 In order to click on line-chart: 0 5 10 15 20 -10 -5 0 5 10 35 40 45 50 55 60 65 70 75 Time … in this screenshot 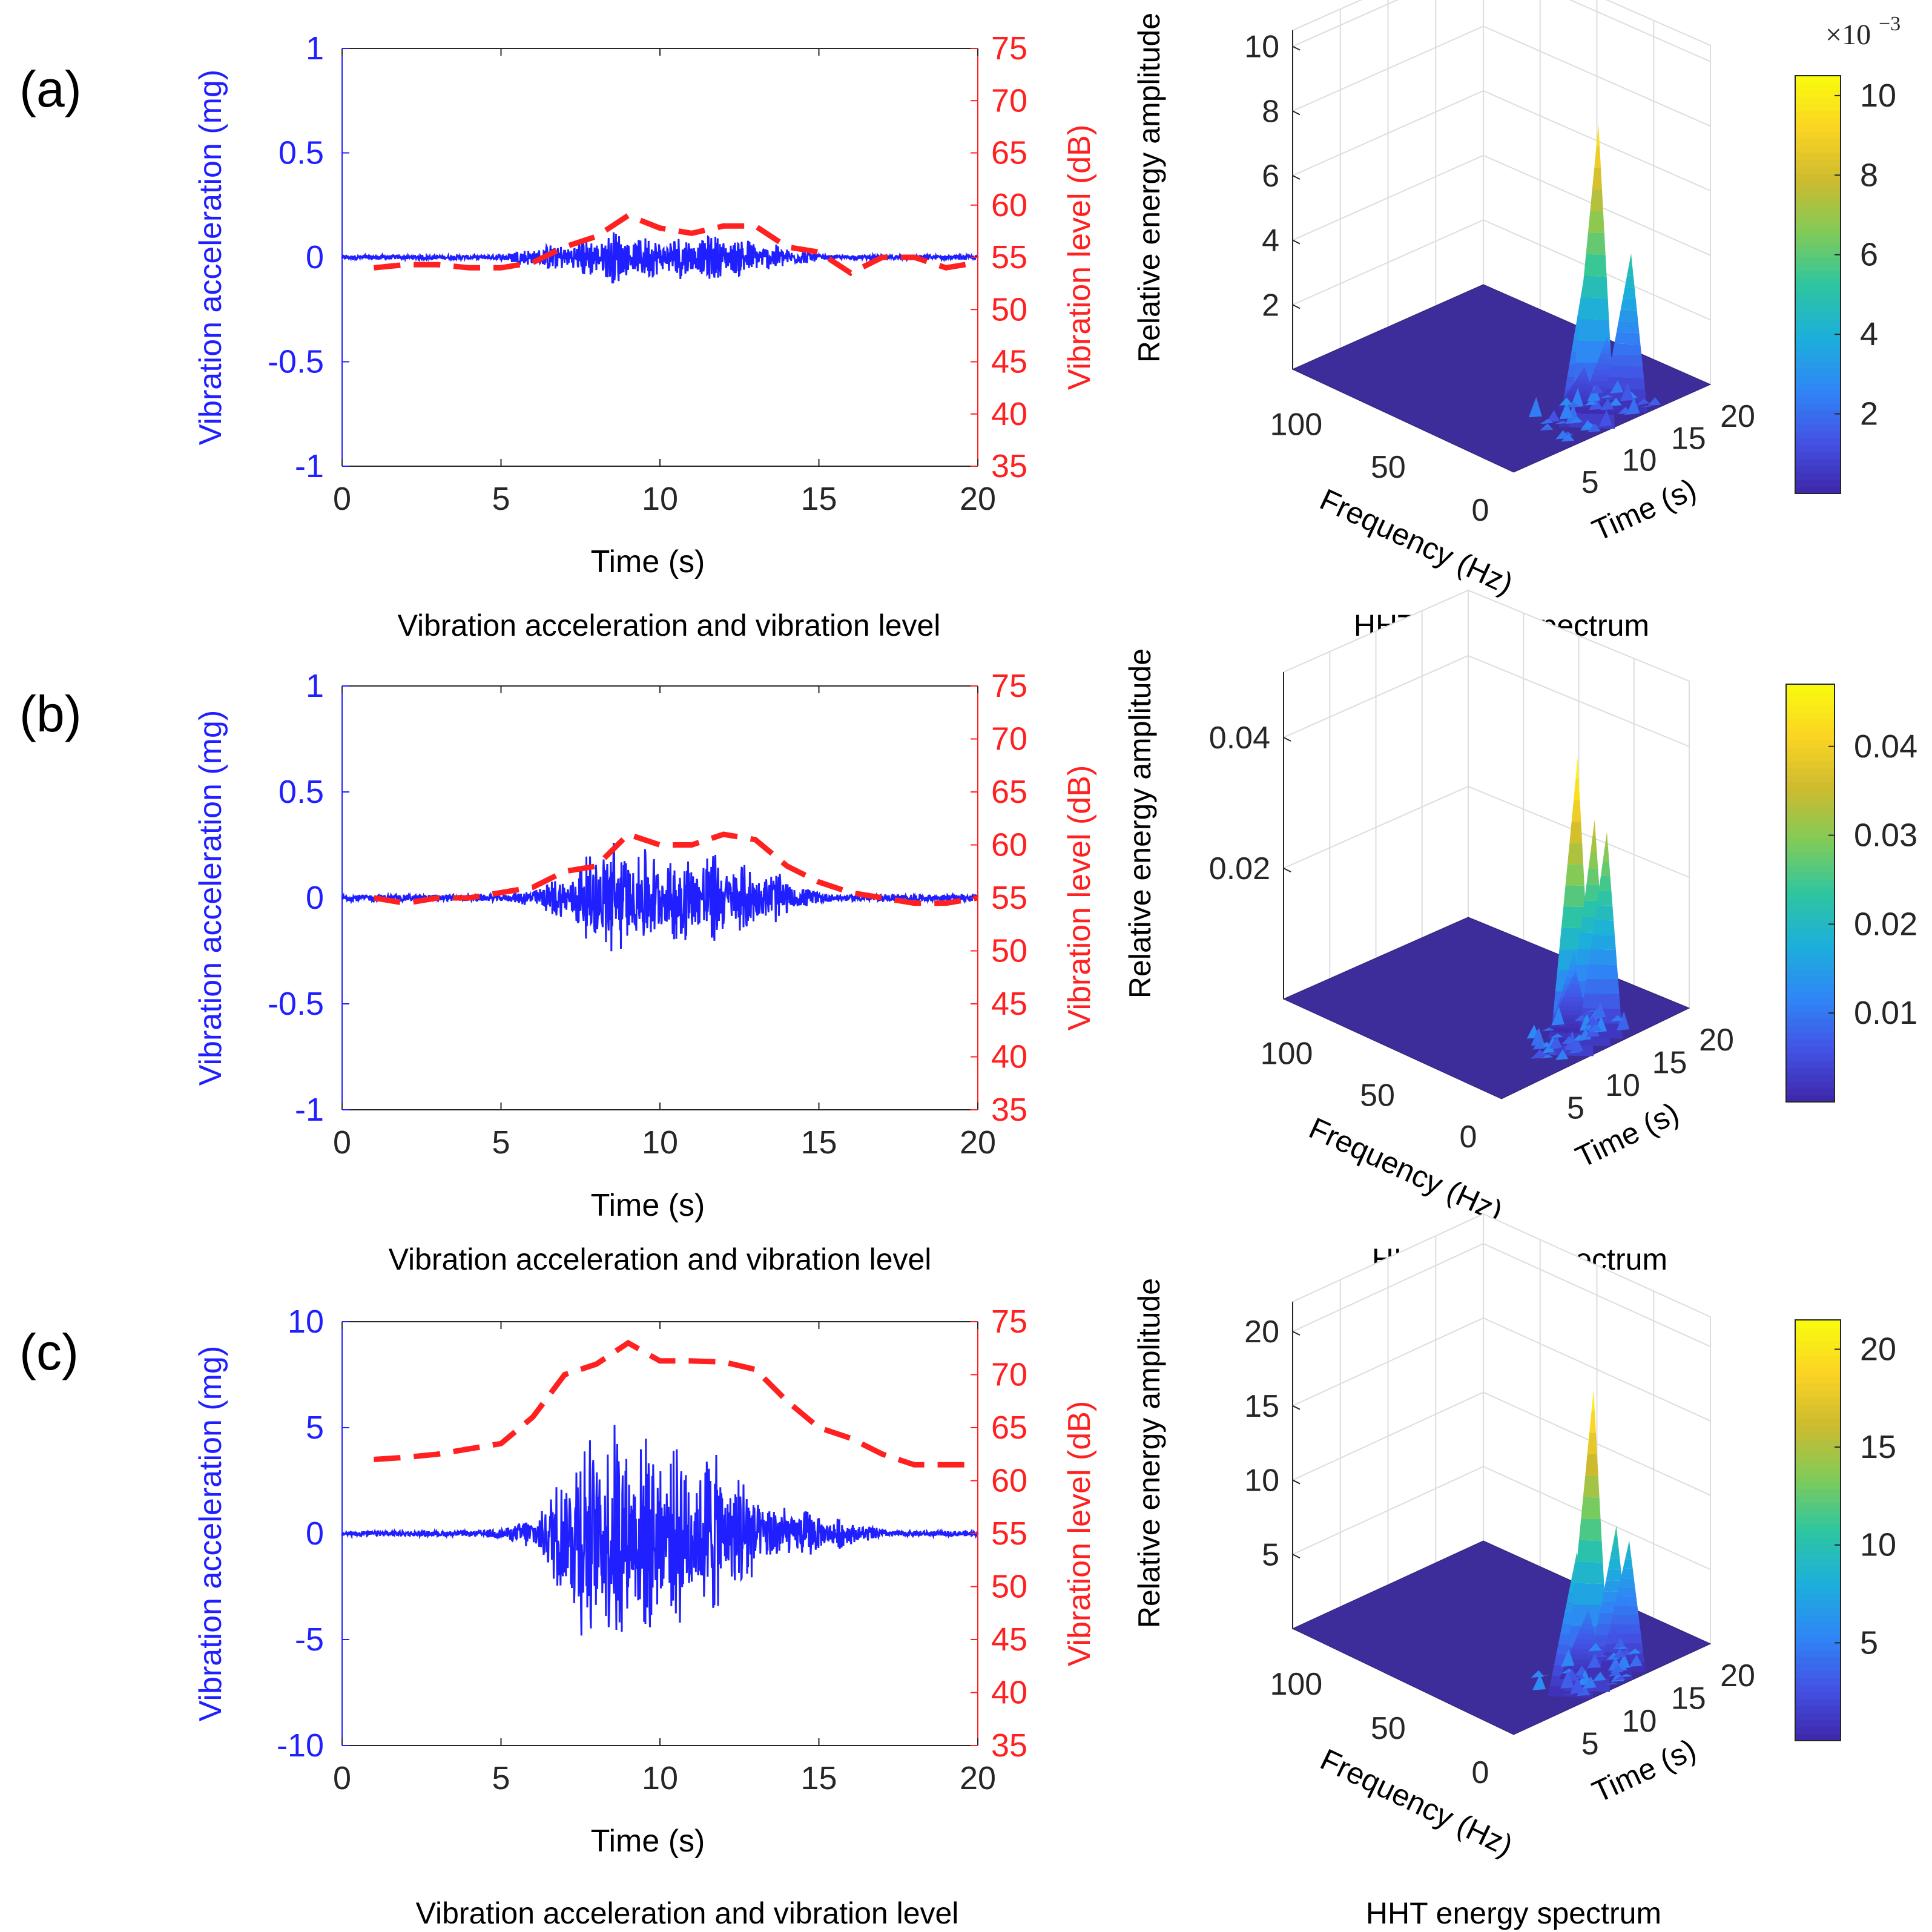, I will do `click(645, 1581)`.